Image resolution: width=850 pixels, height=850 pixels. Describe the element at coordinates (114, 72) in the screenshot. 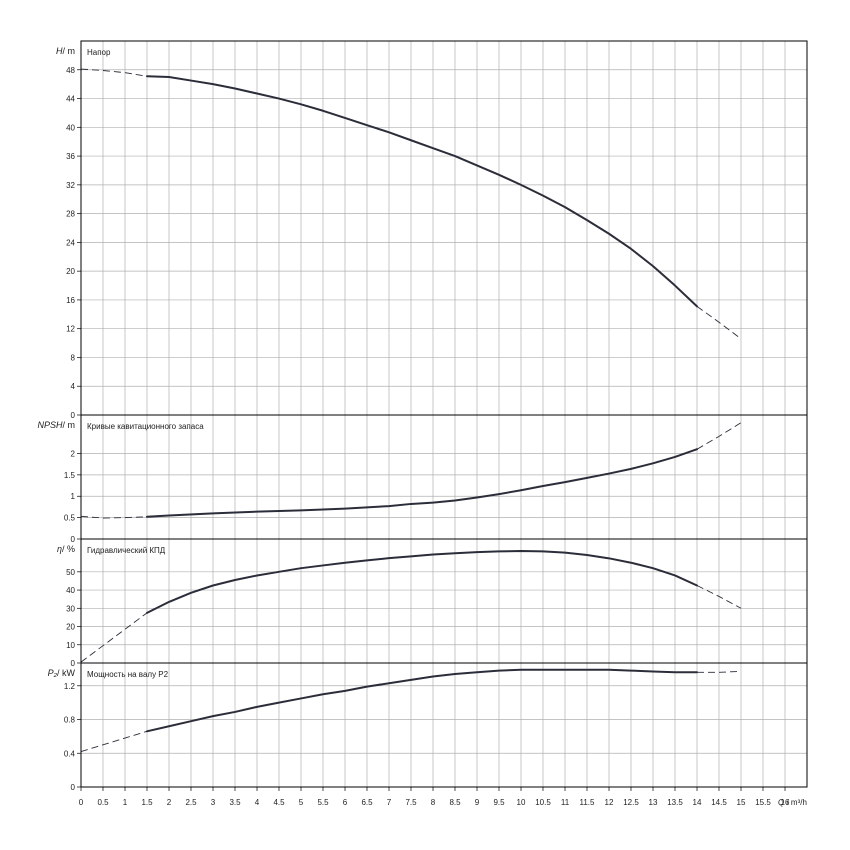

I see `head-curve-start-dashed` at that location.